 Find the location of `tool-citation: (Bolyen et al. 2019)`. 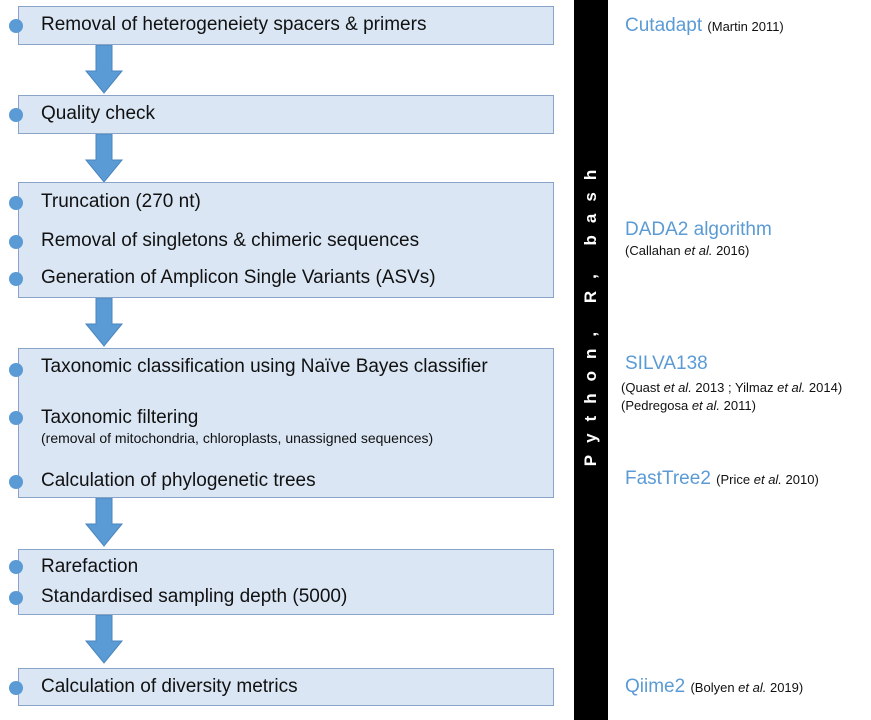

tool-citation: (Bolyen et al. 2019) is located at coordinates (746, 687).